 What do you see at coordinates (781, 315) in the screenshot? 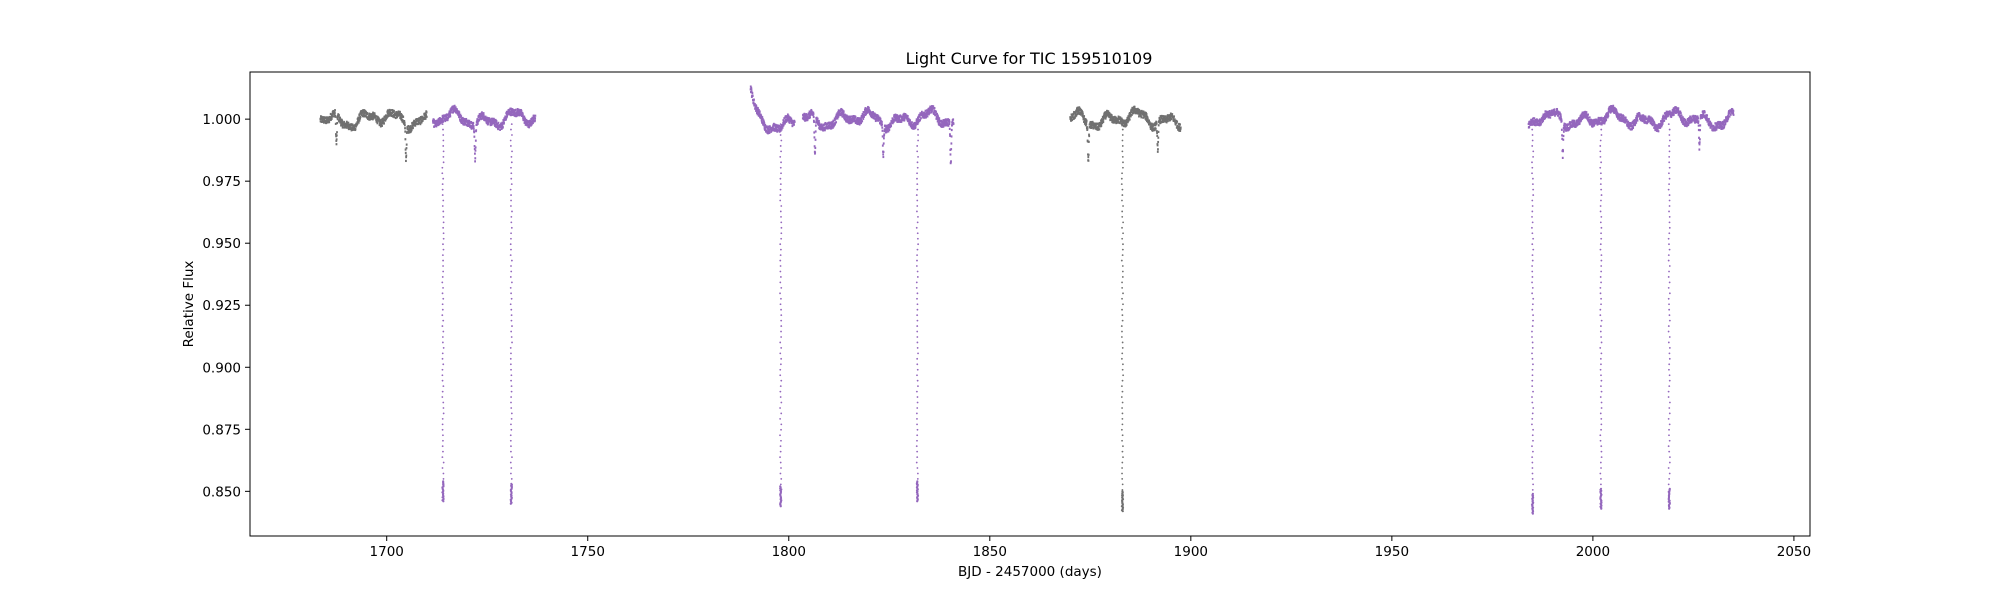
I see `eclipse-2-points` at bounding box center [781, 315].